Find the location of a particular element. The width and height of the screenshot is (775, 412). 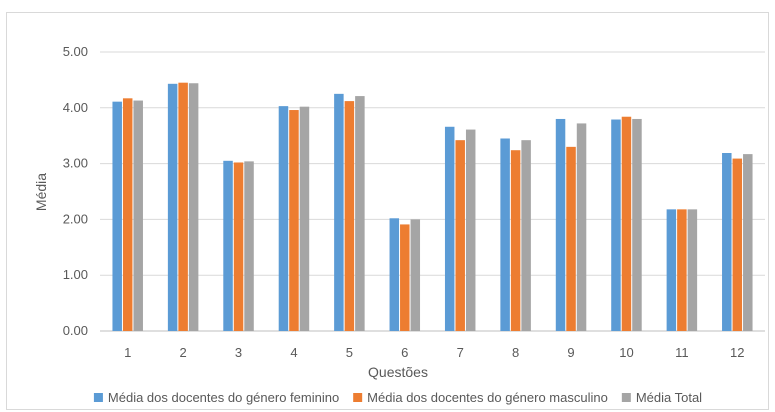

y-tick-label: 1.00 is located at coordinates (75, 274).